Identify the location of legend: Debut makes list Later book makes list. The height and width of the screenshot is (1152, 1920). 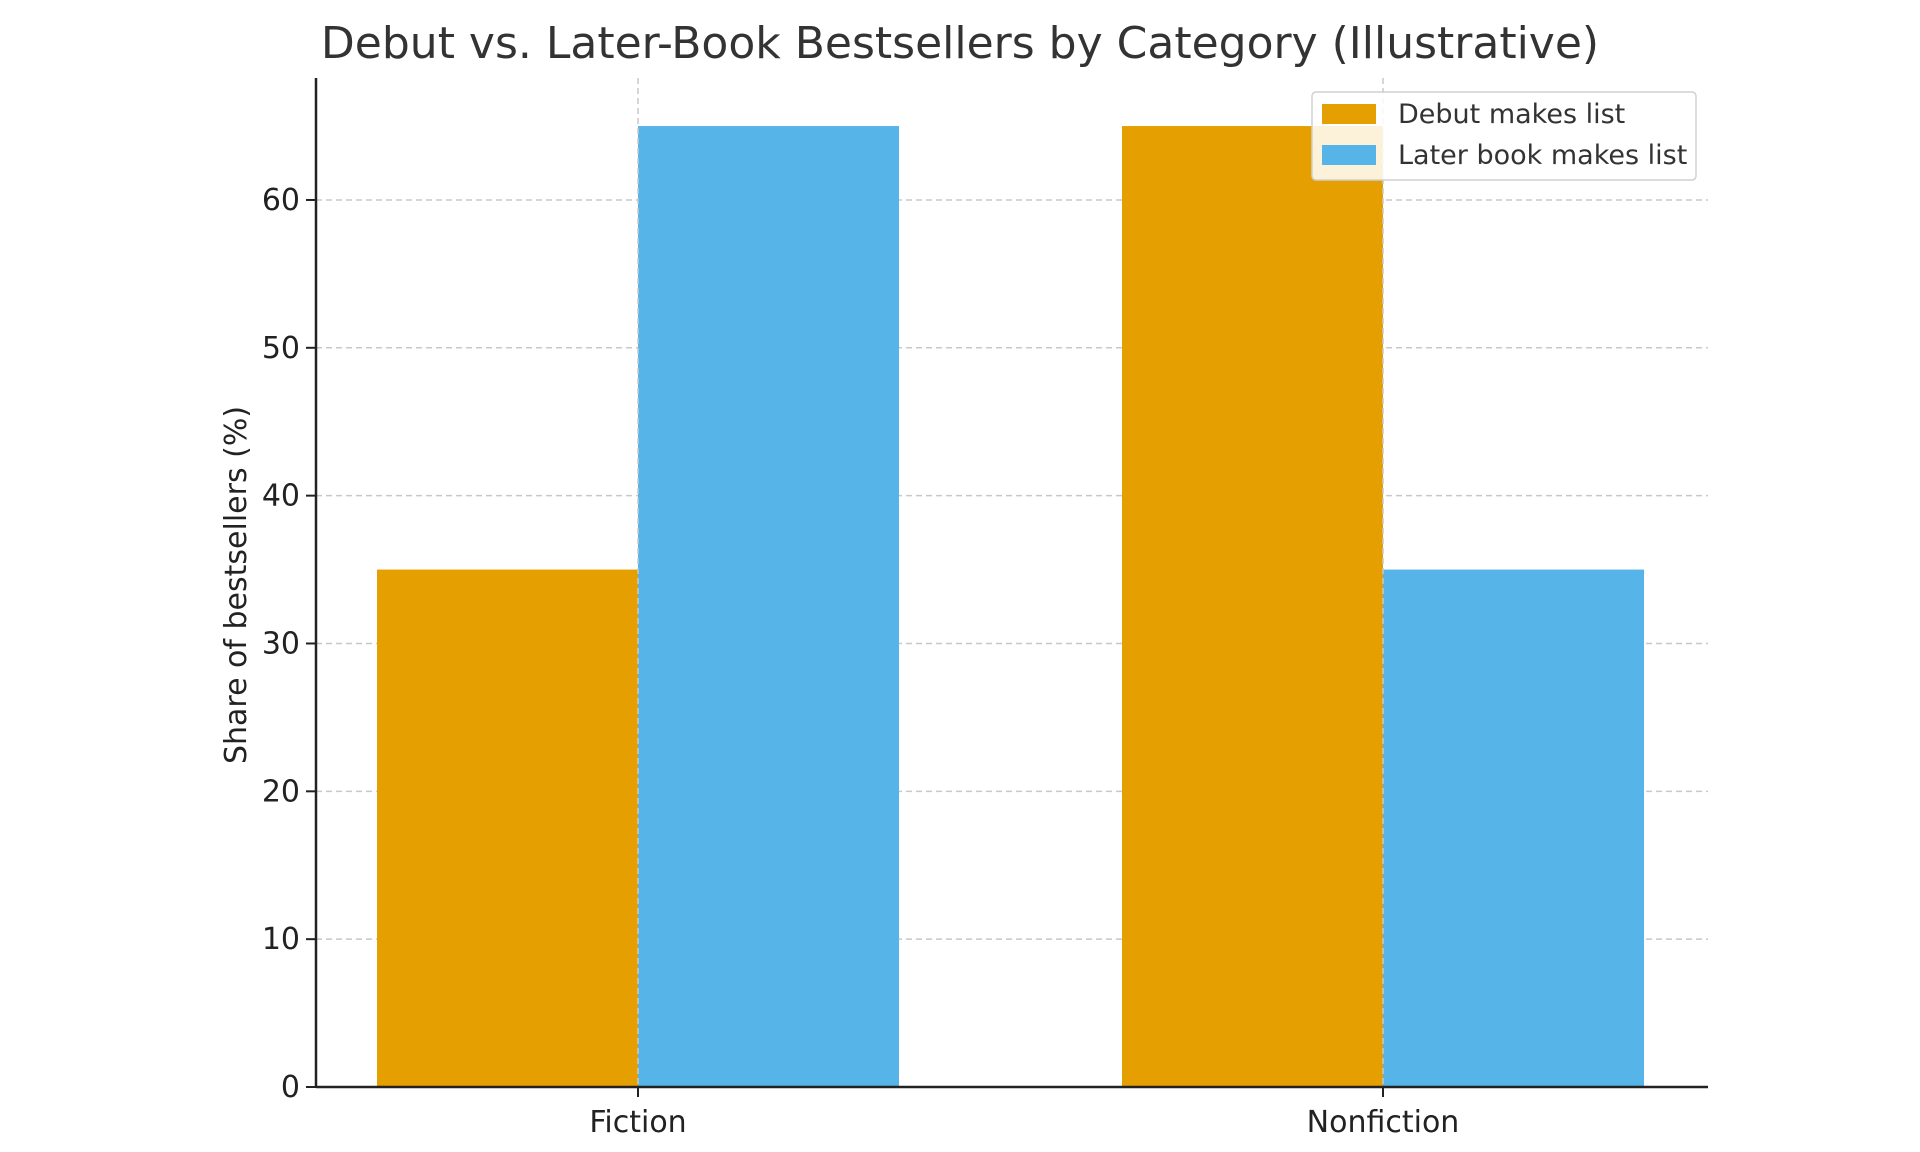
(1504, 136).